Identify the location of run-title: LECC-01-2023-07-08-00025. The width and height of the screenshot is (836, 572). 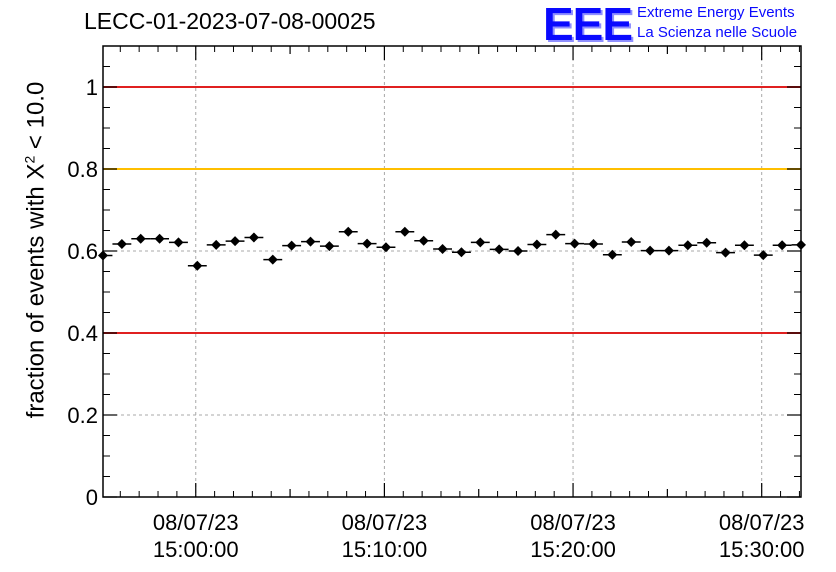
(230, 21).